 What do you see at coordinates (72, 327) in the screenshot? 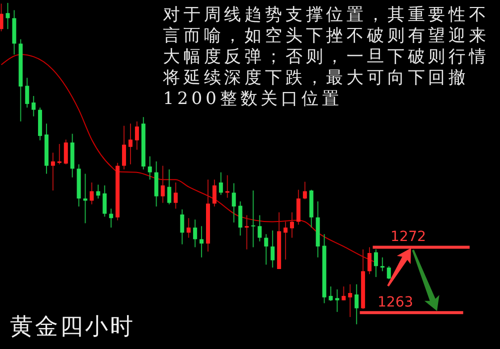
I see `text: 黄金四小时` at bounding box center [72, 327].